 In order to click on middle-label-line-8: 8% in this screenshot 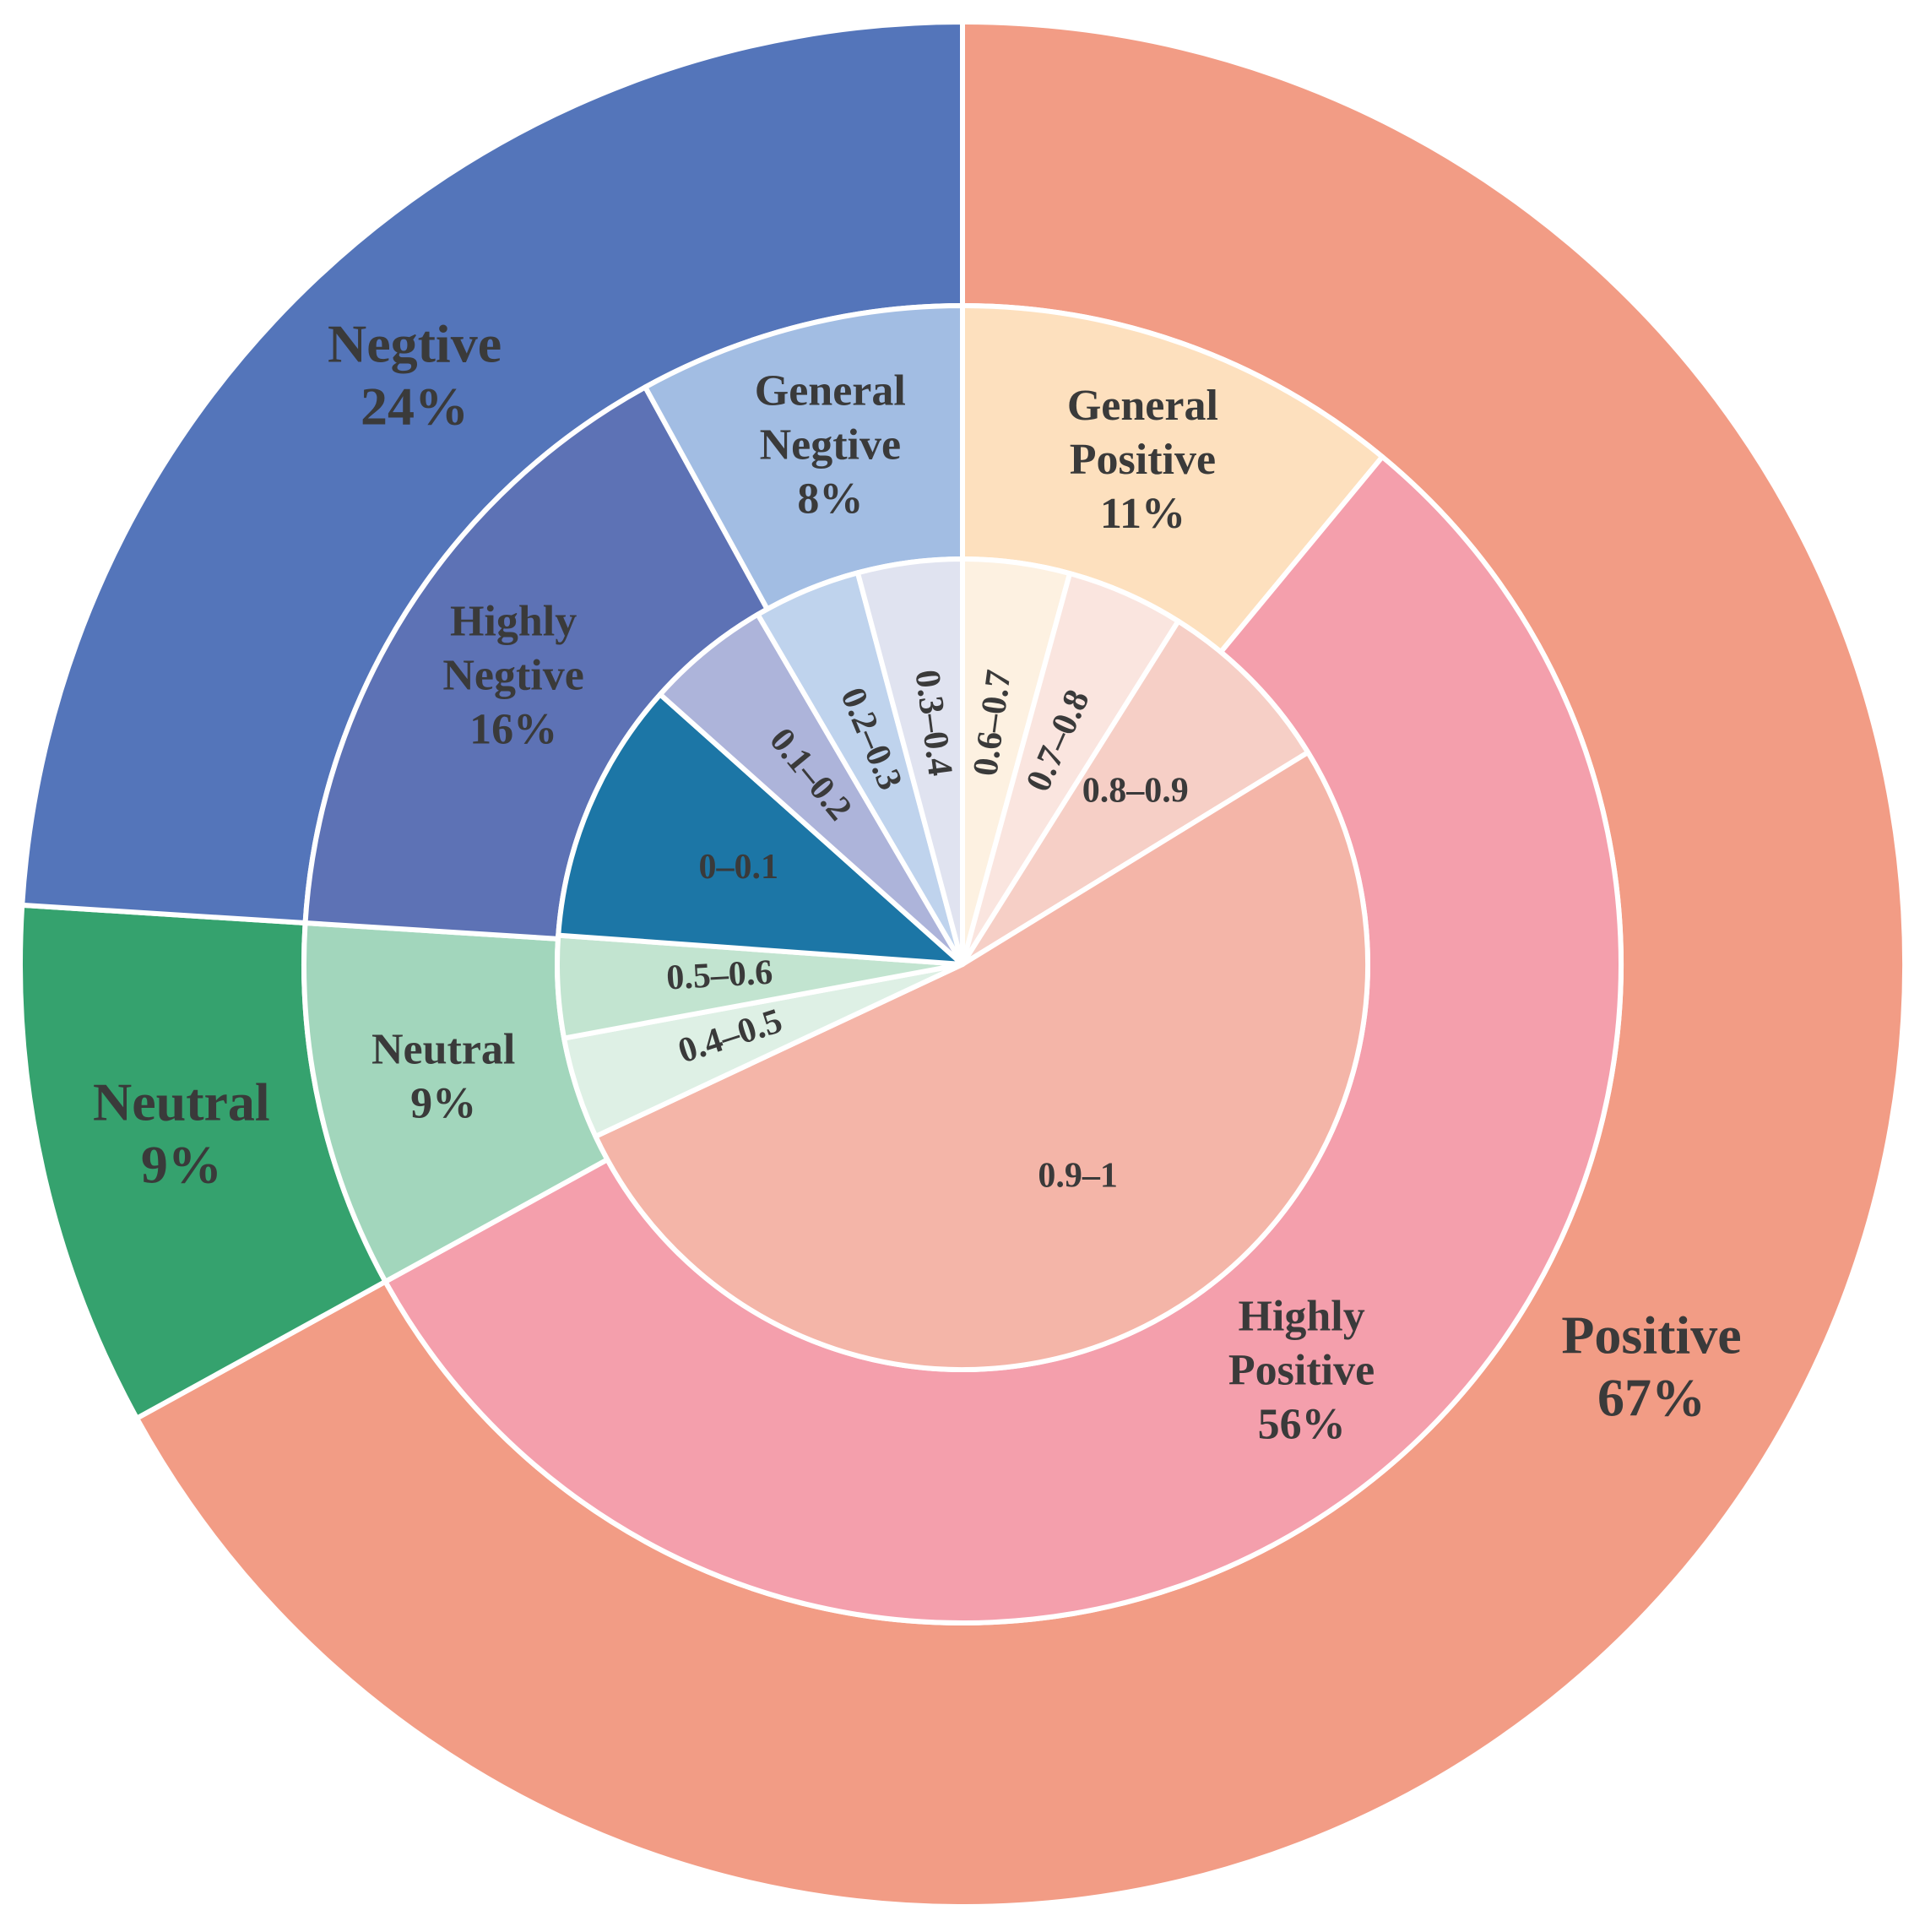, I will do `click(830, 500)`.